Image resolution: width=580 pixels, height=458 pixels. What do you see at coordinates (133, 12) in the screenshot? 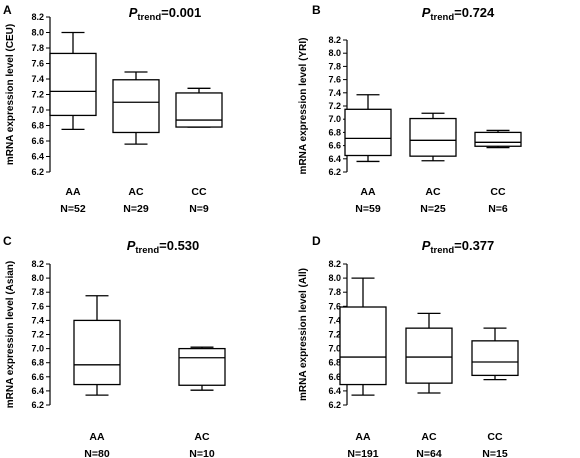
I see `panel-a-title-p: P` at bounding box center [133, 12].